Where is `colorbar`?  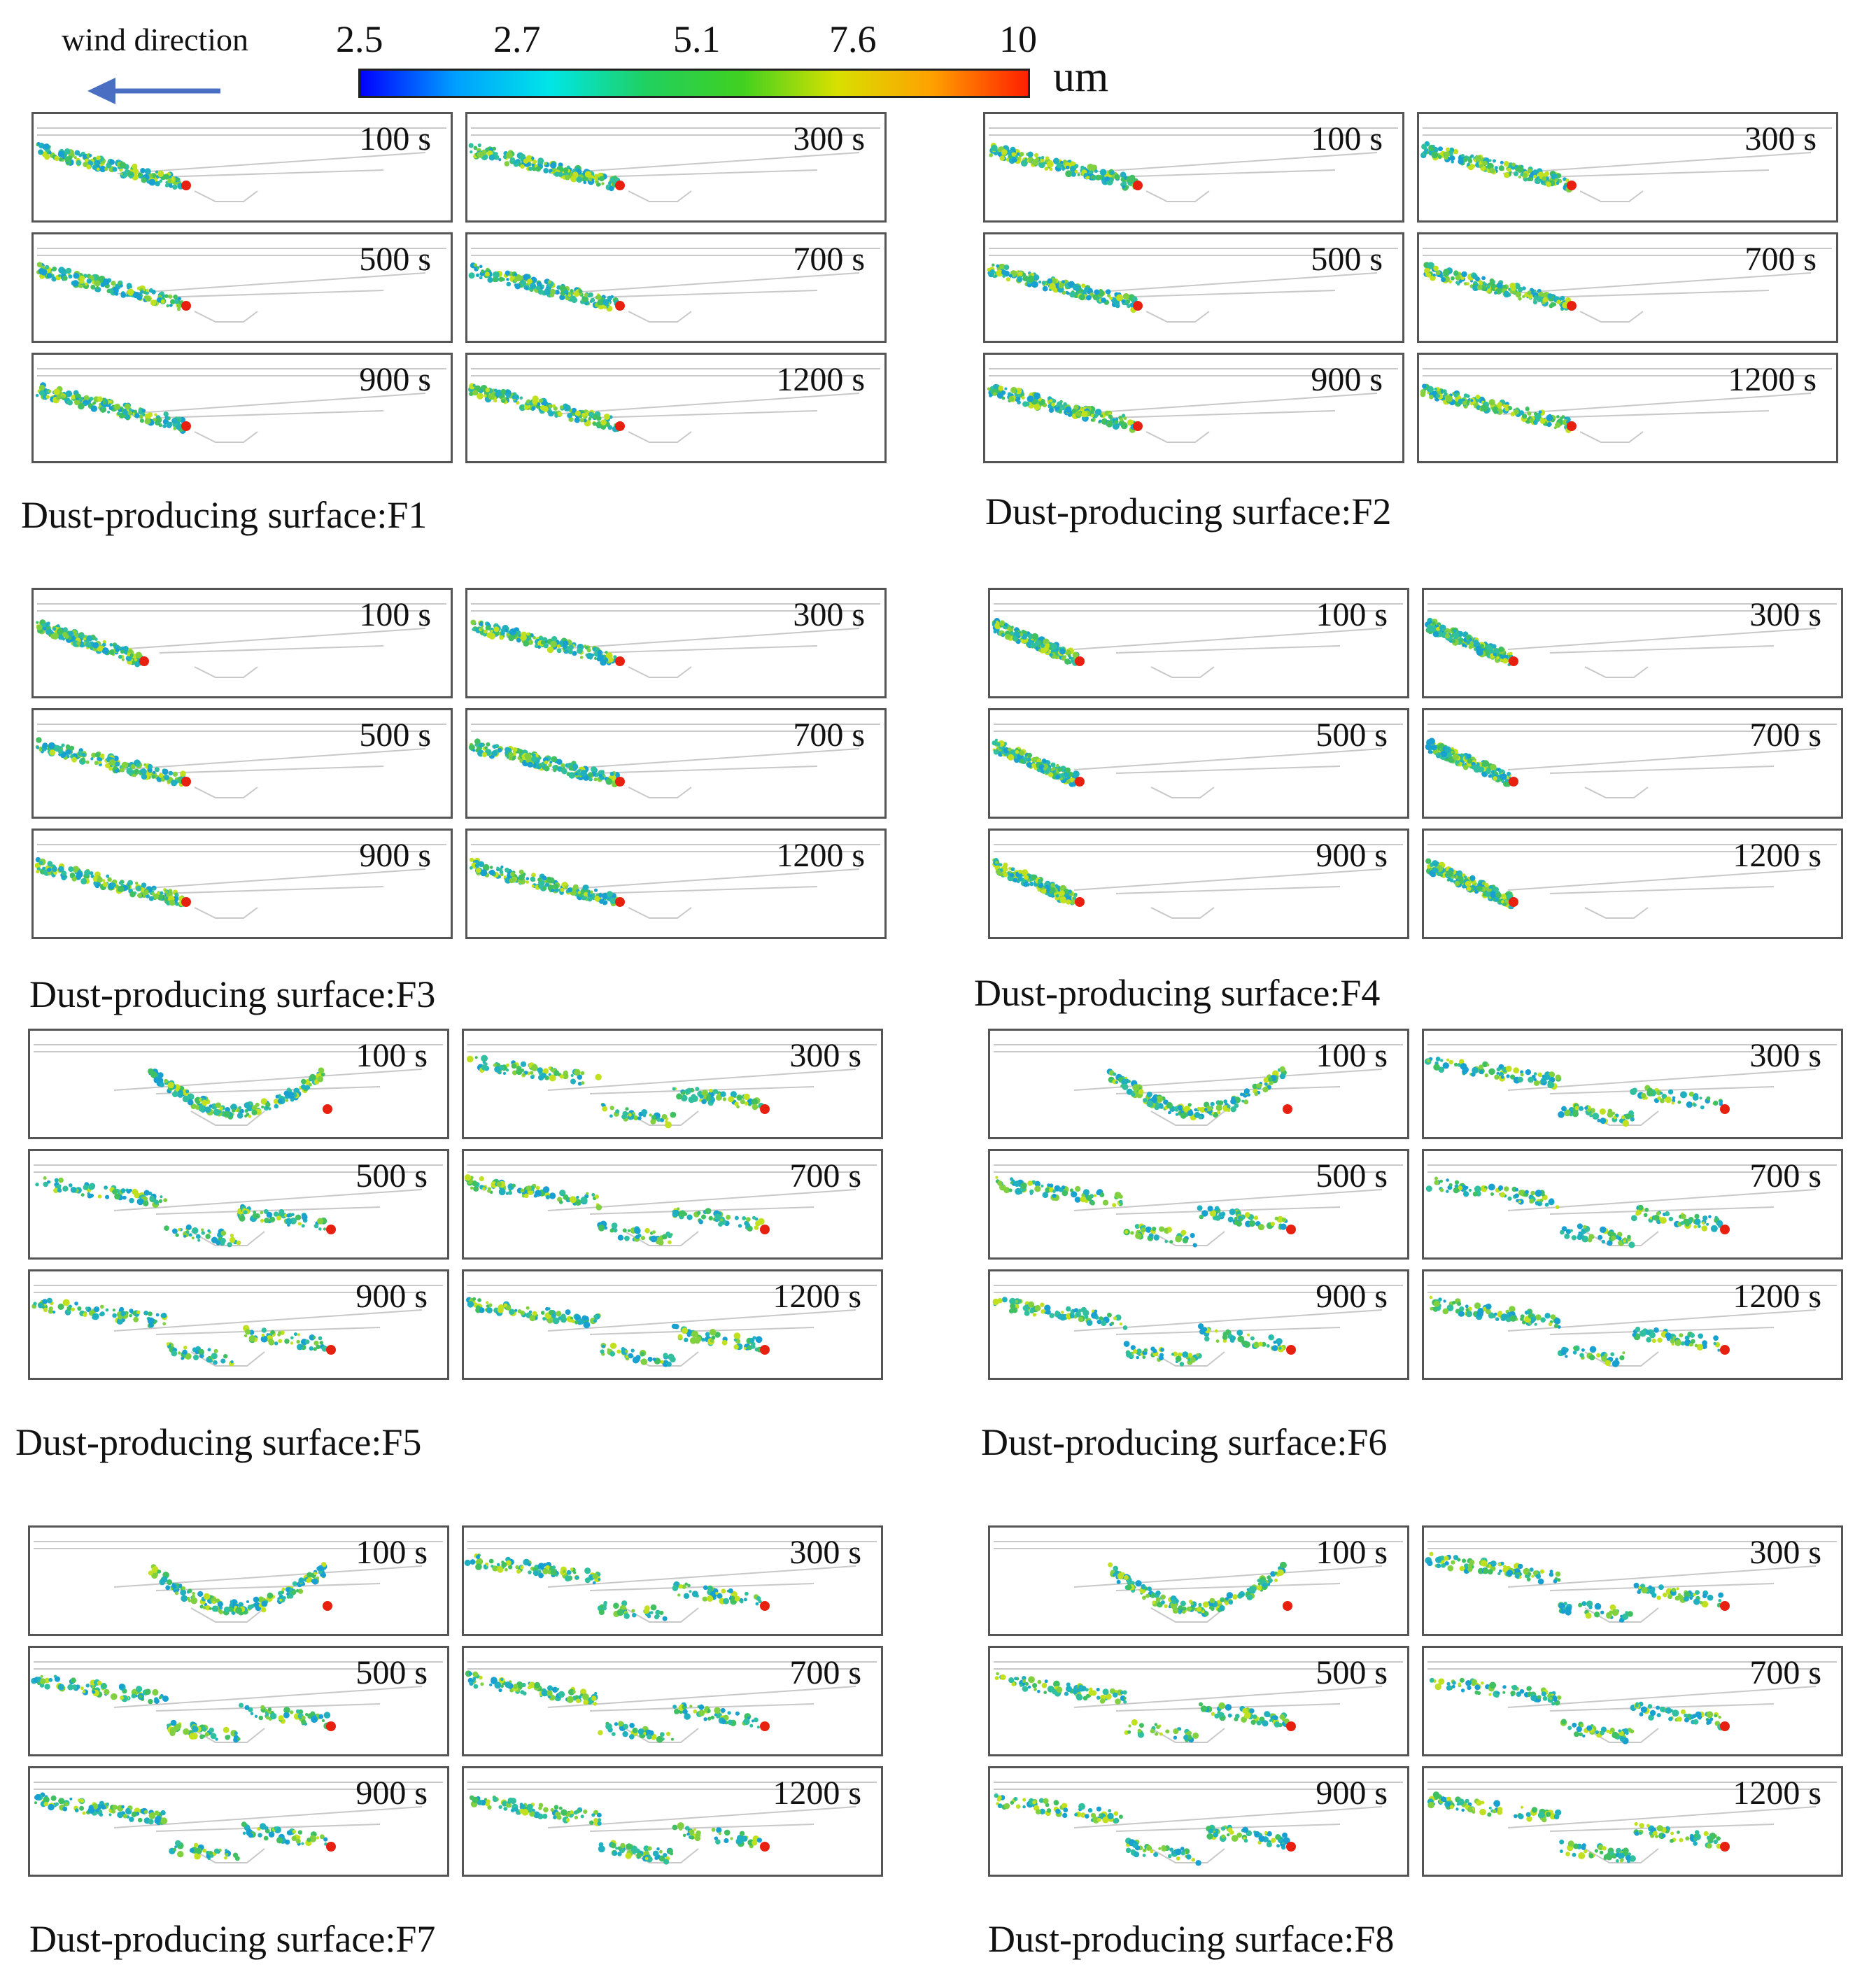
colorbar is located at coordinates (694, 83).